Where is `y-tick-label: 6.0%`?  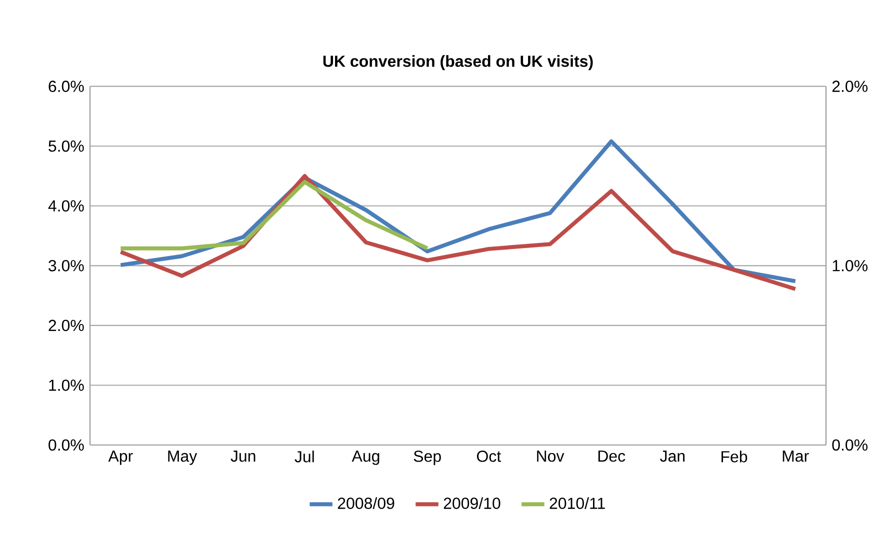
y-tick-label: 6.0% is located at coordinates (66, 86).